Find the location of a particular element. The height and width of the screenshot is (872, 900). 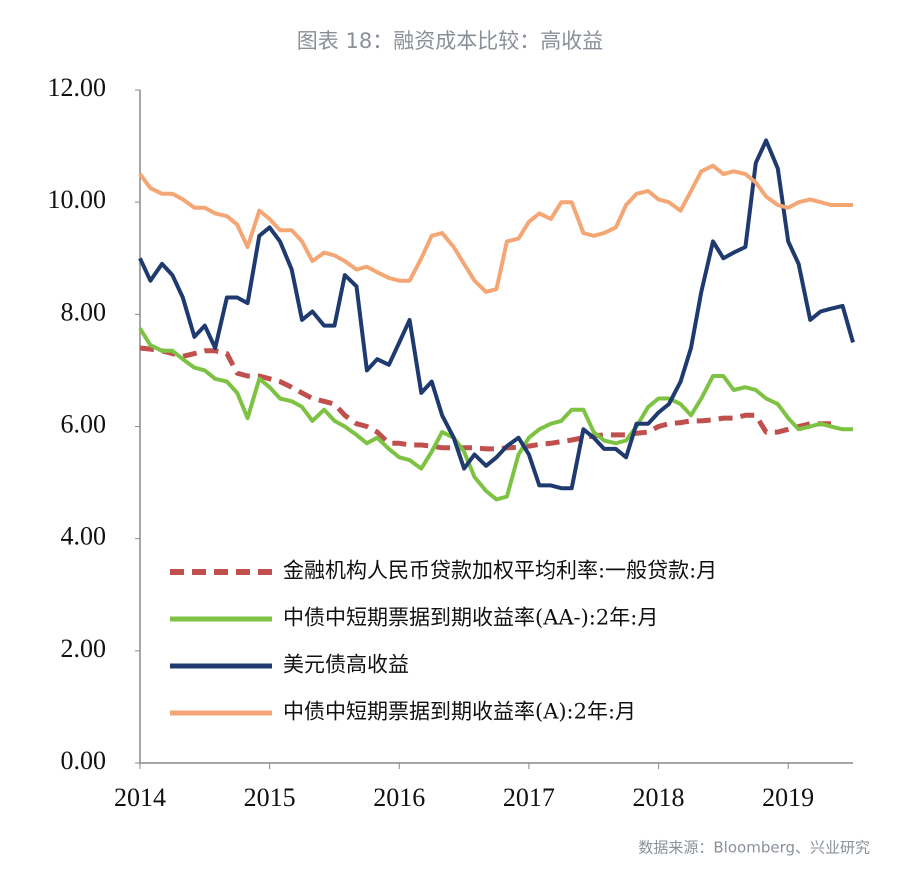

y-tick-label: 4.00 is located at coordinates (84, 536).